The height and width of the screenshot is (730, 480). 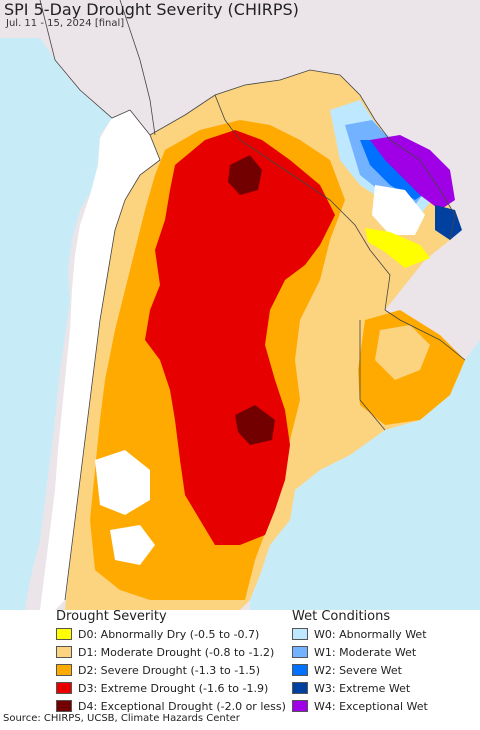 What do you see at coordinates (64, 670) in the screenshot?
I see `legend-swatch-d2` at bounding box center [64, 670].